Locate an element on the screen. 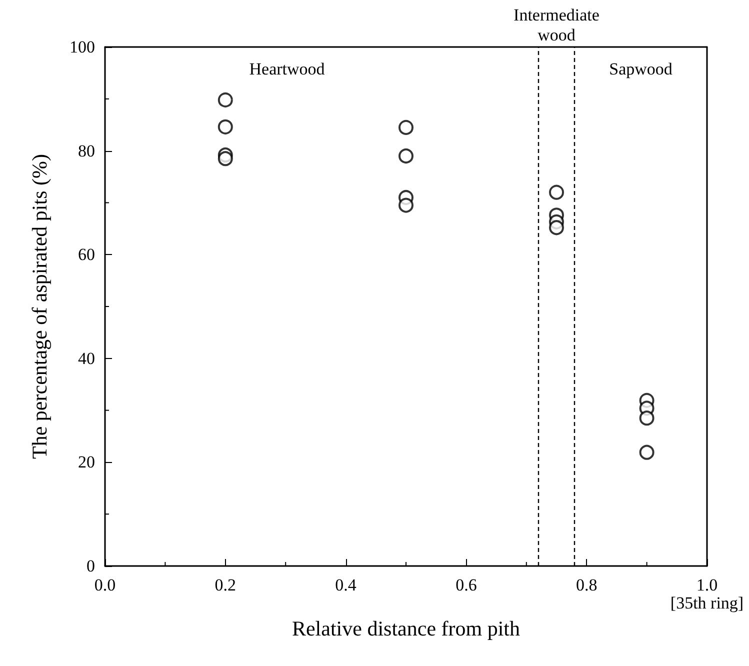 This screenshot has height=666, width=749. x-tick-label: 0.6 is located at coordinates (466, 585).